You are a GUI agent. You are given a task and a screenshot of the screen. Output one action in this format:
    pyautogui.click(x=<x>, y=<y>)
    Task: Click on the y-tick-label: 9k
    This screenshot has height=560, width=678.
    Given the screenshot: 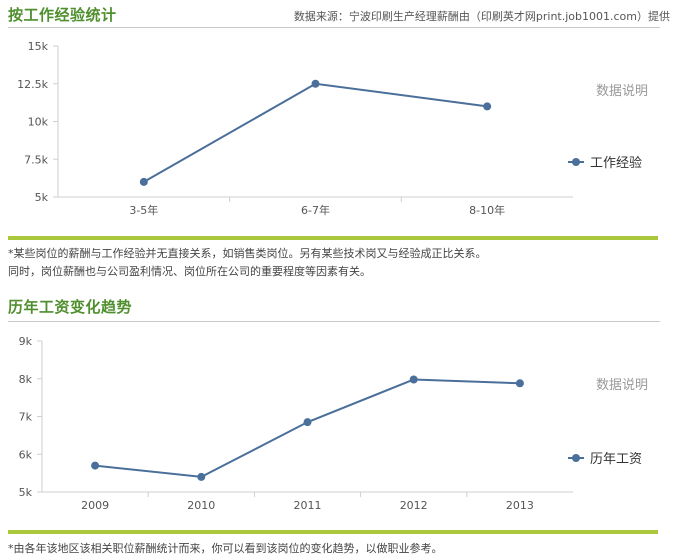 What is the action you would take?
    pyautogui.click(x=26, y=341)
    